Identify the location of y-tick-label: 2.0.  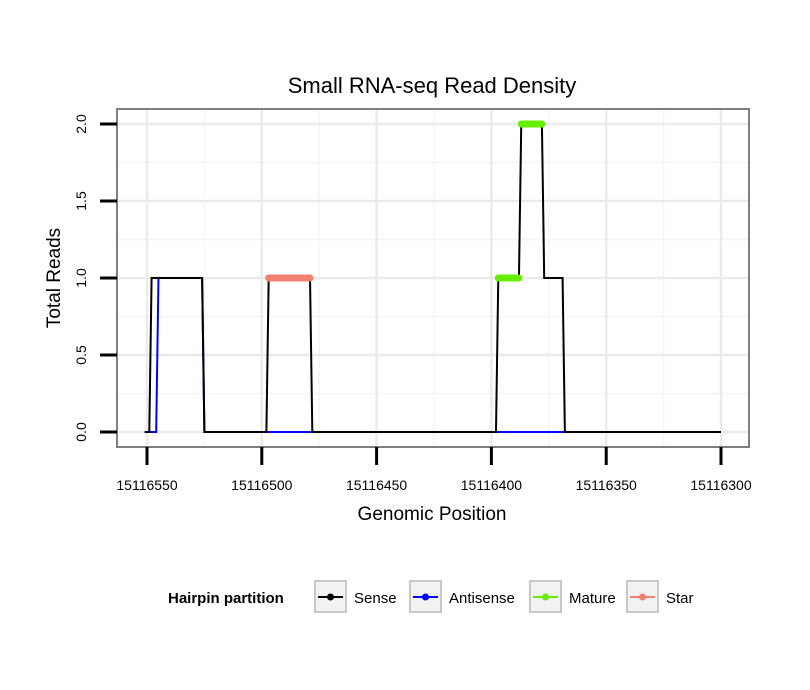
(81, 124).